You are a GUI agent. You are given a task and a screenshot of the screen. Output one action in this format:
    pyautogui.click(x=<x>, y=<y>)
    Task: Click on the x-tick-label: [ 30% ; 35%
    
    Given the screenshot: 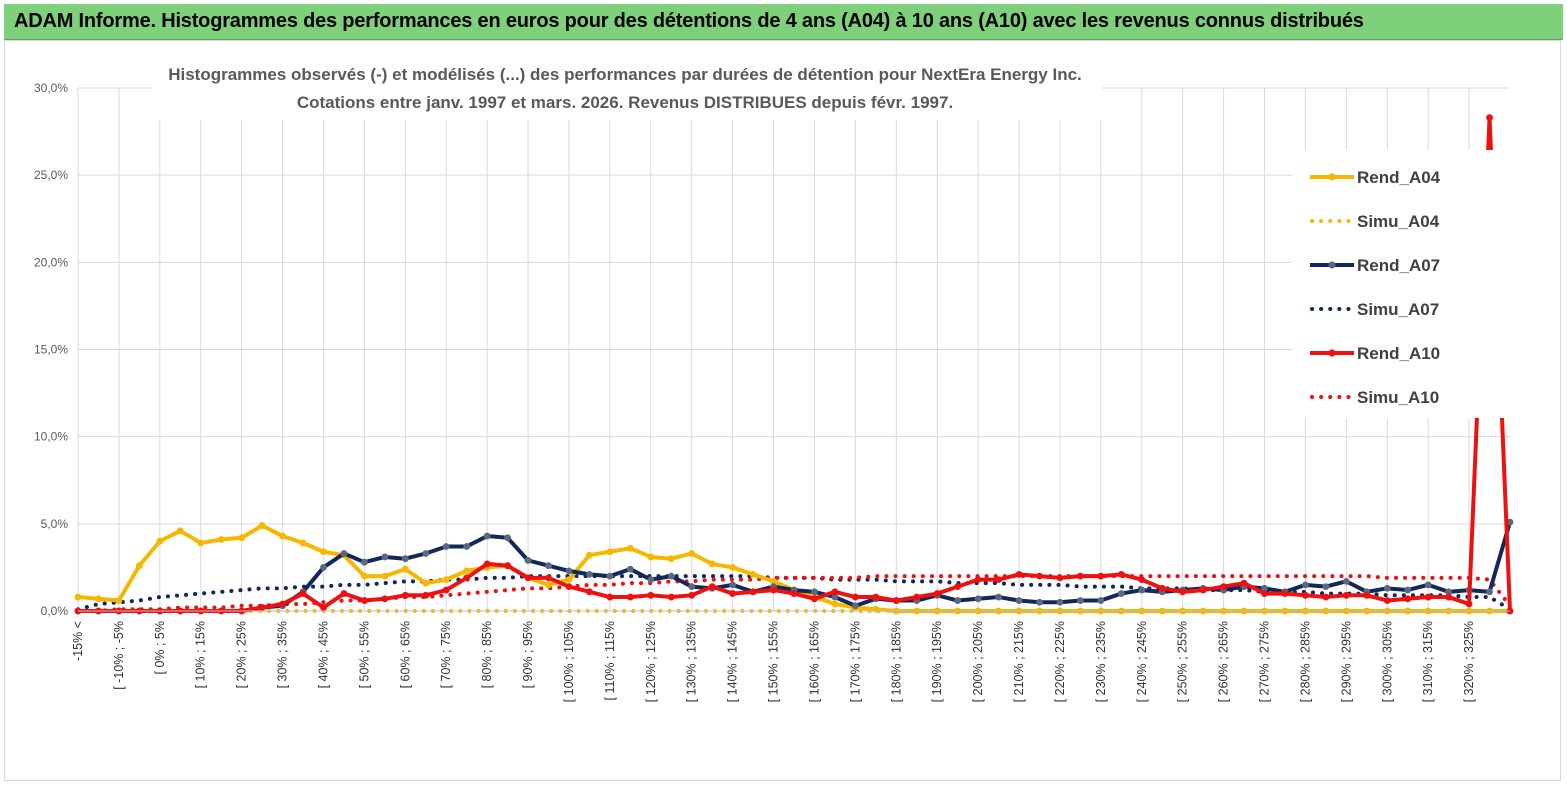 What is the action you would take?
    pyautogui.click(x=283, y=654)
    